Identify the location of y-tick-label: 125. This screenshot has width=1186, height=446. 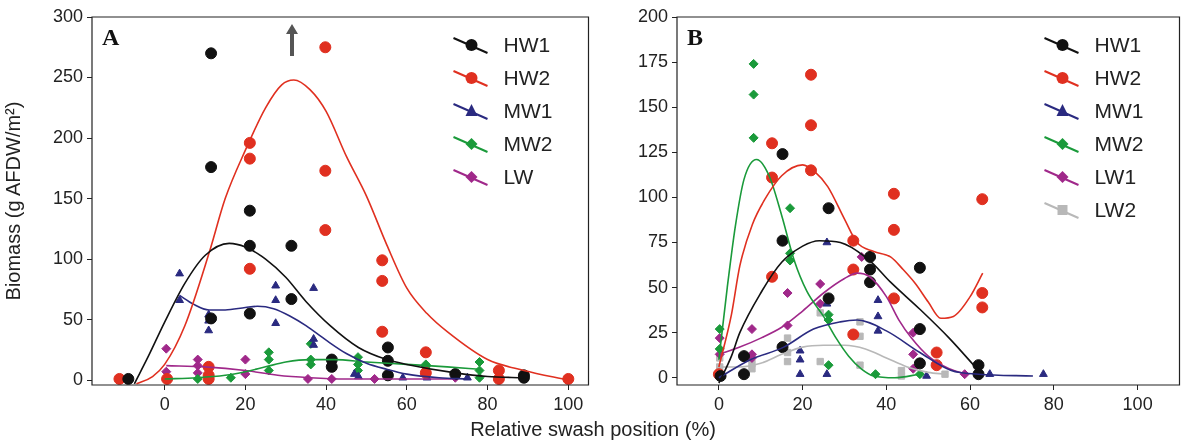
(652, 151).